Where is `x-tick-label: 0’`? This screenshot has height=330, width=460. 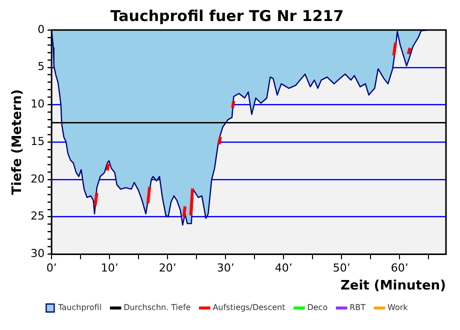 x-tick-label: 0’ is located at coordinates (51, 268).